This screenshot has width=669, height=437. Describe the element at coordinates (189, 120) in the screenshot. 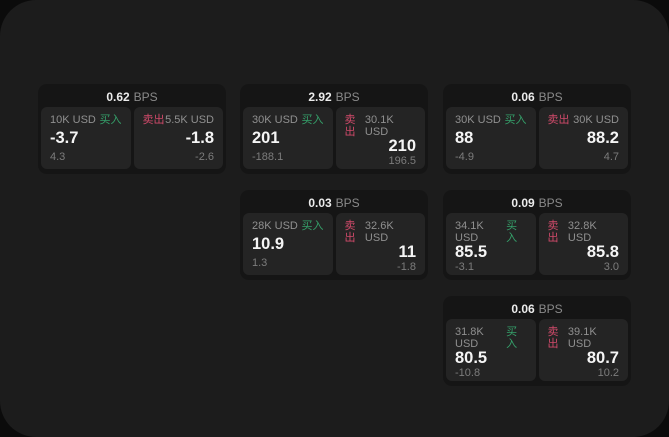

I see `sell-amount: 5.5K USD` at that location.